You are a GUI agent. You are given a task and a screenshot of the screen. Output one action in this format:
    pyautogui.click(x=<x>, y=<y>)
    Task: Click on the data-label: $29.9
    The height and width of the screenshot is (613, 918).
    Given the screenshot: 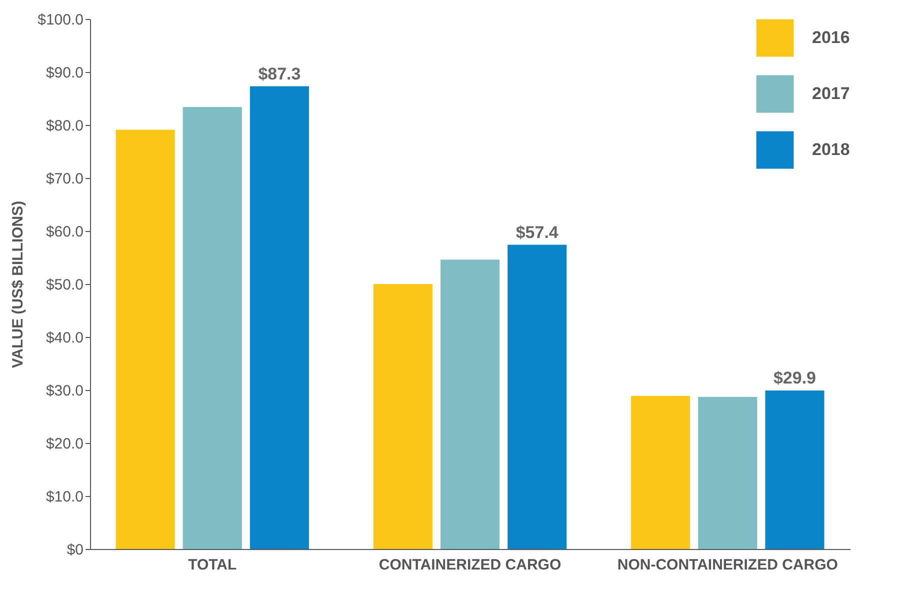 What is the action you would take?
    pyautogui.click(x=794, y=378)
    